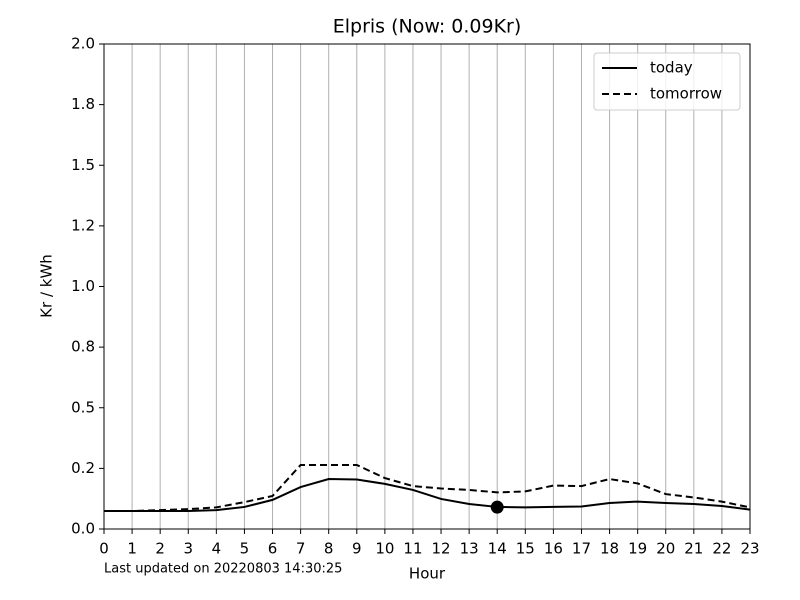 The width and height of the screenshot is (800, 600). What do you see at coordinates (497, 507) in the screenshot?
I see `current-marker` at bounding box center [497, 507].